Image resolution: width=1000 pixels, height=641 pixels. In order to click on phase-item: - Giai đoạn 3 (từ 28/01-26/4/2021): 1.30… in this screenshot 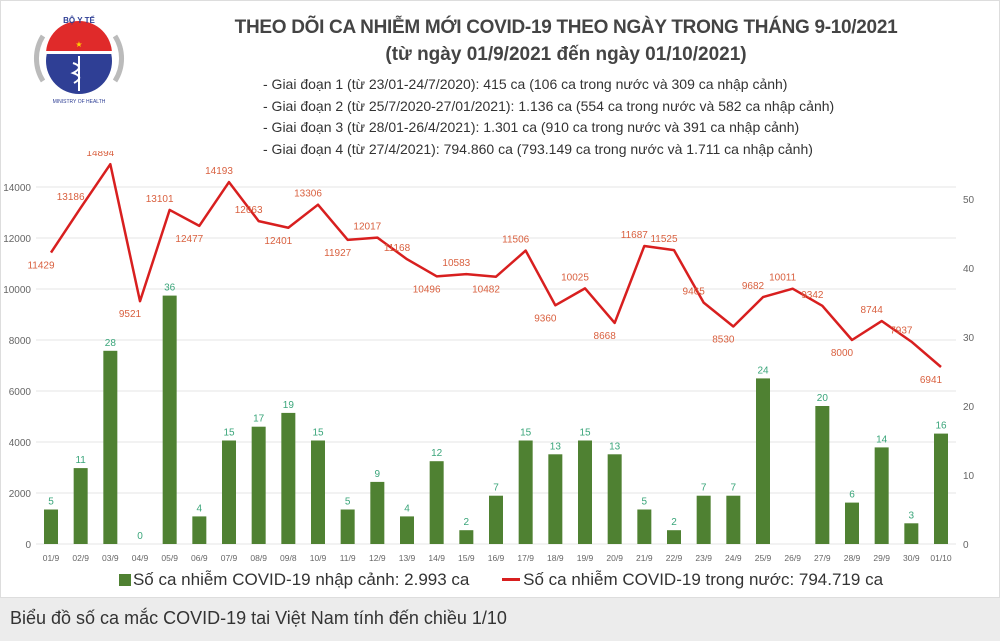, I will do `click(531, 127)`.